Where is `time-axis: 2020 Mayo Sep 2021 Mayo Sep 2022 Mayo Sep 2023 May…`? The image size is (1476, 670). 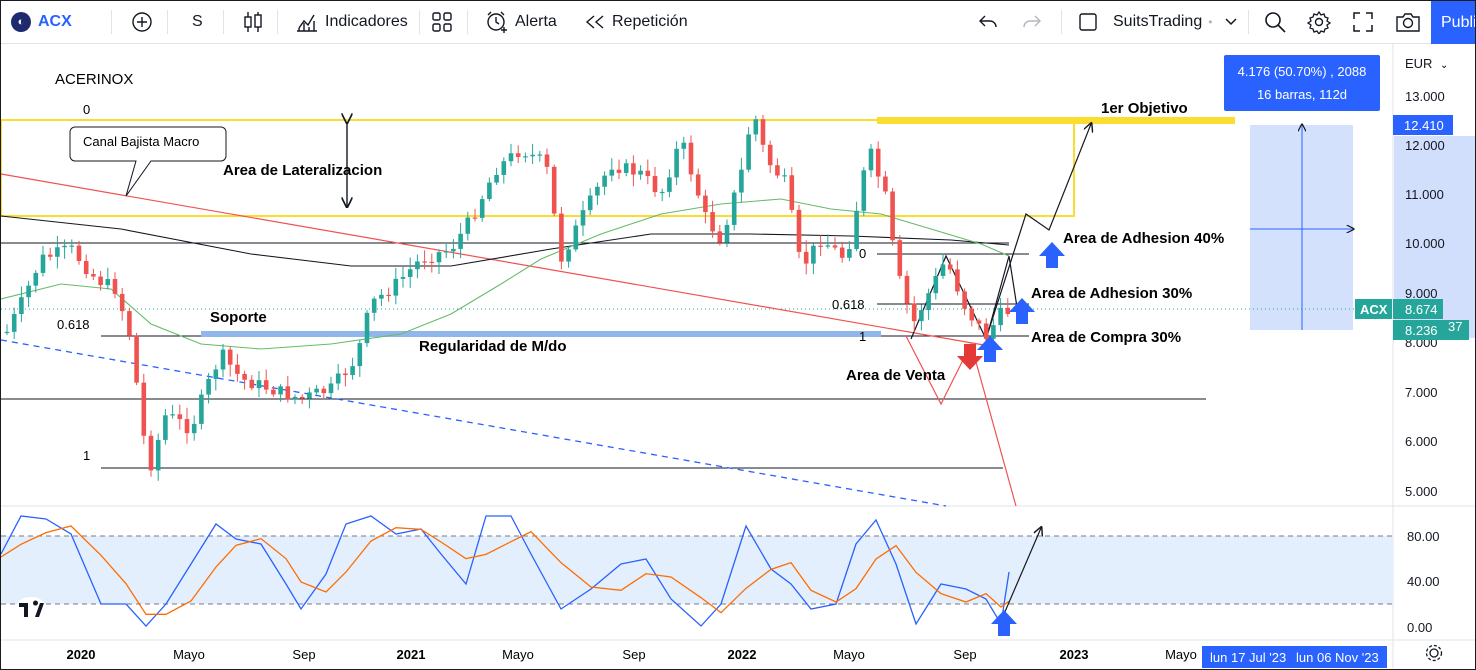 time-axis: 2020 Mayo Sep 2021 Mayo Sep 2022 Mayo Sep 2023 May… is located at coordinates (632, 654).